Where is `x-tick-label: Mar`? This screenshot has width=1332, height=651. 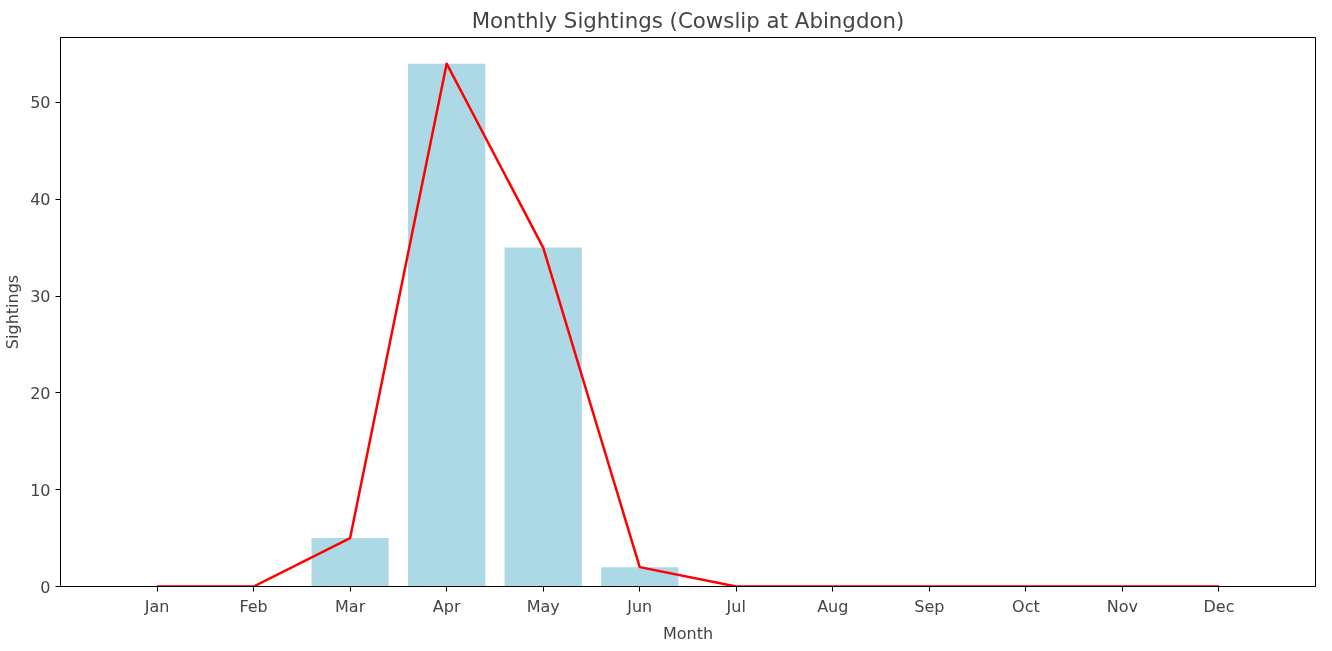 x-tick-label: Mar is located at coordinates (350, 606).